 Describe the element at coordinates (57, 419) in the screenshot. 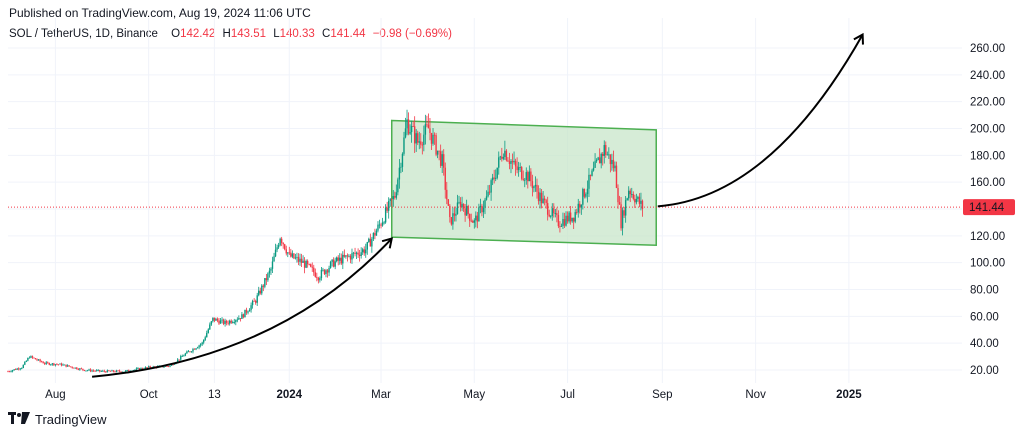

I see `tradingview-brand: TradingView` at that location.